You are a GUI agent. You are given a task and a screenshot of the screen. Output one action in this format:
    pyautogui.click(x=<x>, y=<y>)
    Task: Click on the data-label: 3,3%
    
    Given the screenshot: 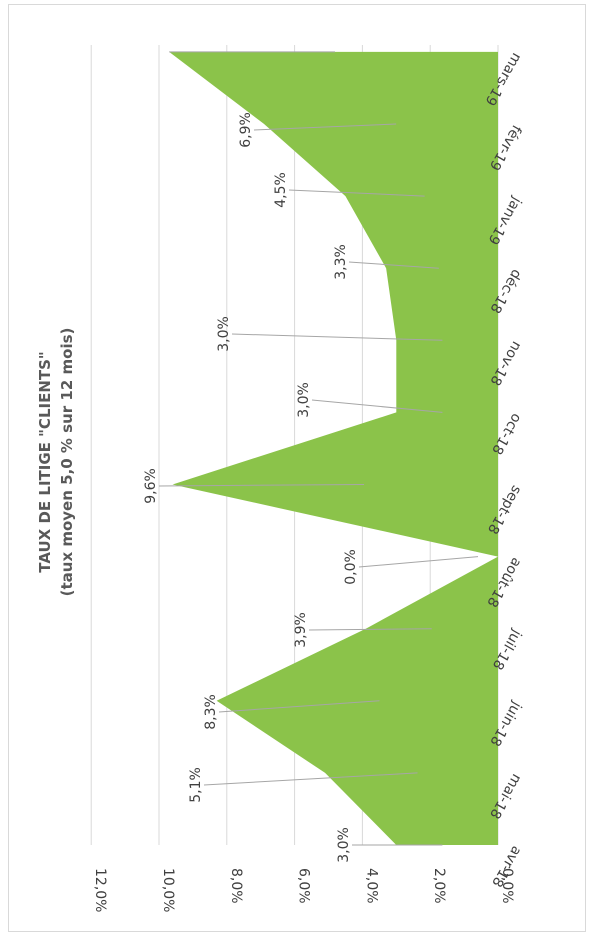 What is the action you would take?
    pyautogui.click(x=341, y=262)
    